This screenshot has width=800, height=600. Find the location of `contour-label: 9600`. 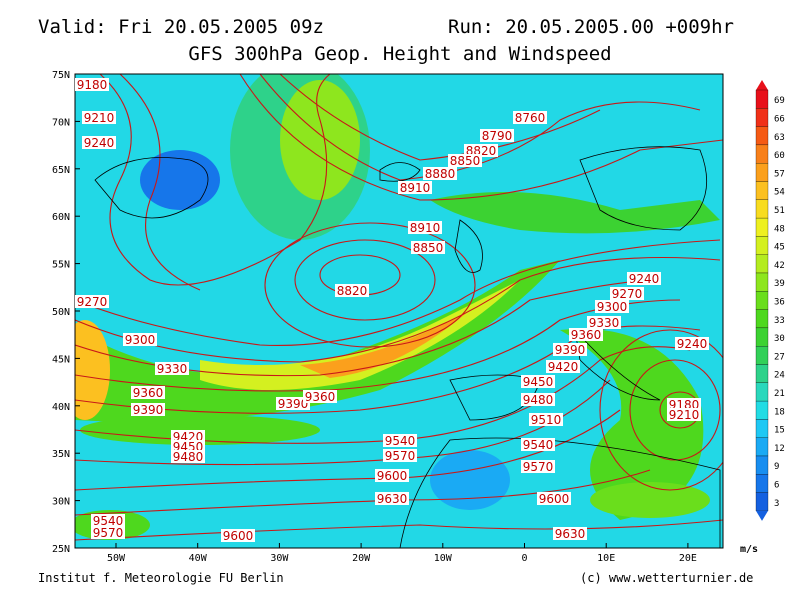

contour-label: 9600 is located at coordinates (554, 499).